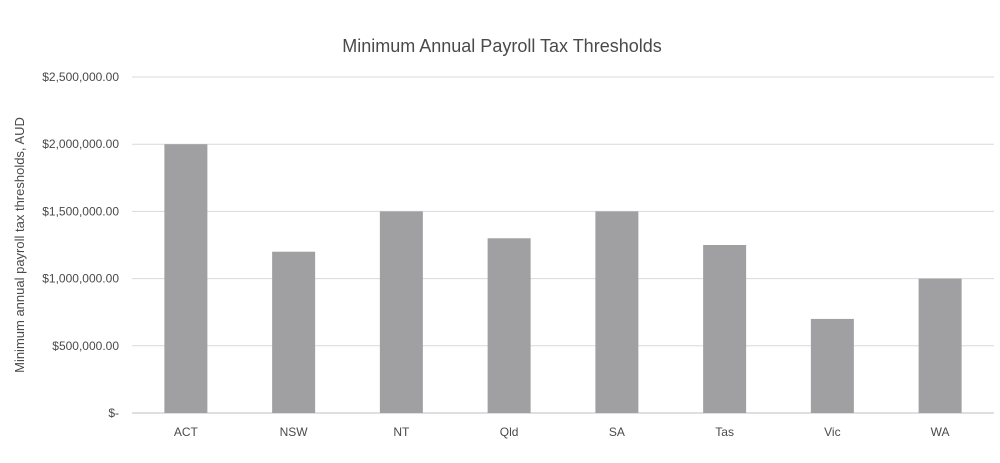 The image size is (1000, 463). I want to click on bar-qld, so click(509, 325).